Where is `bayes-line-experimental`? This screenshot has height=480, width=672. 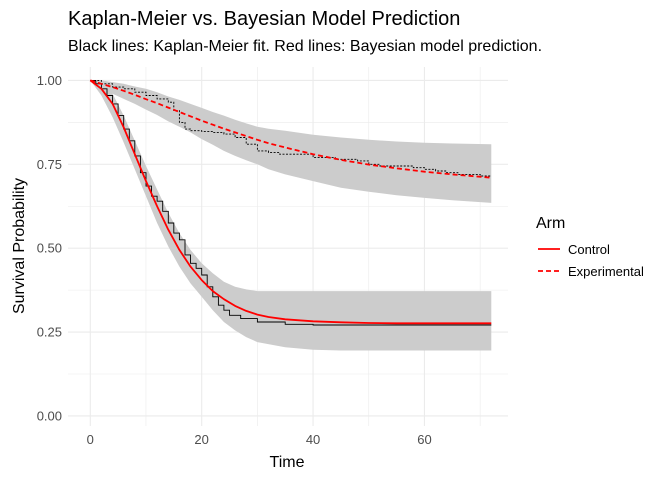 bayes-line-experimental is located at coordinates (291, 129).